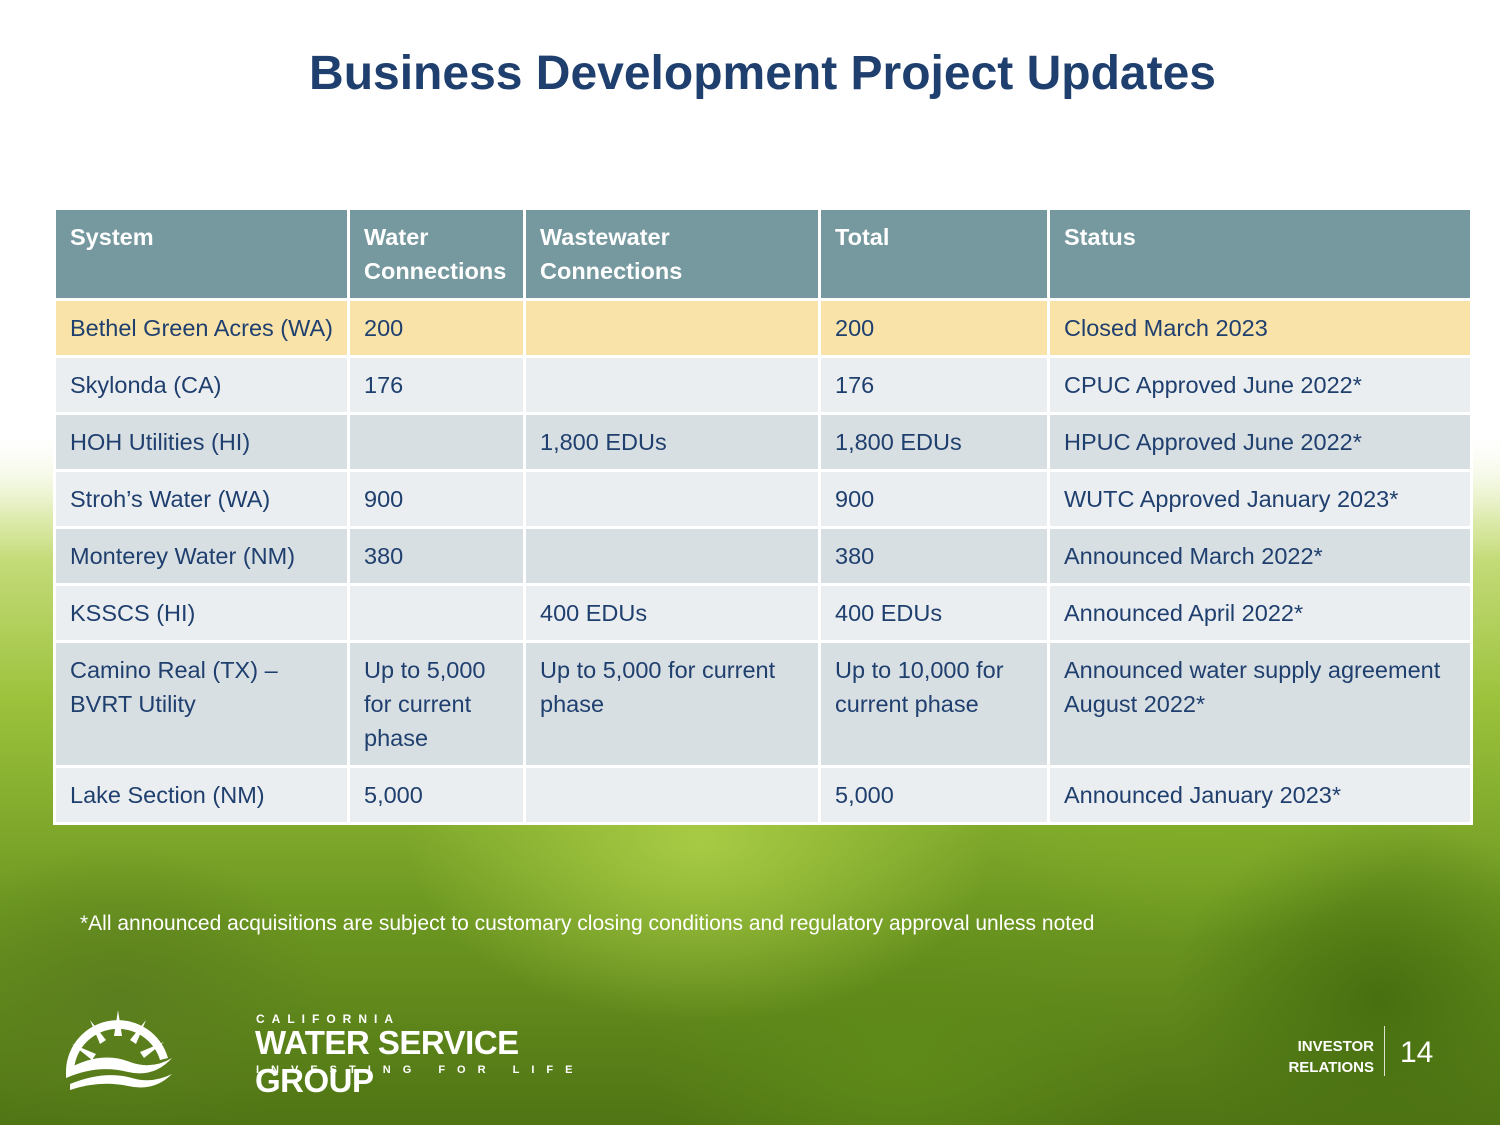 The image size is (1500, 1125). Describe the element at coordinates (934, 385) in the screenshot. I see `cell-total: 176` at that location.